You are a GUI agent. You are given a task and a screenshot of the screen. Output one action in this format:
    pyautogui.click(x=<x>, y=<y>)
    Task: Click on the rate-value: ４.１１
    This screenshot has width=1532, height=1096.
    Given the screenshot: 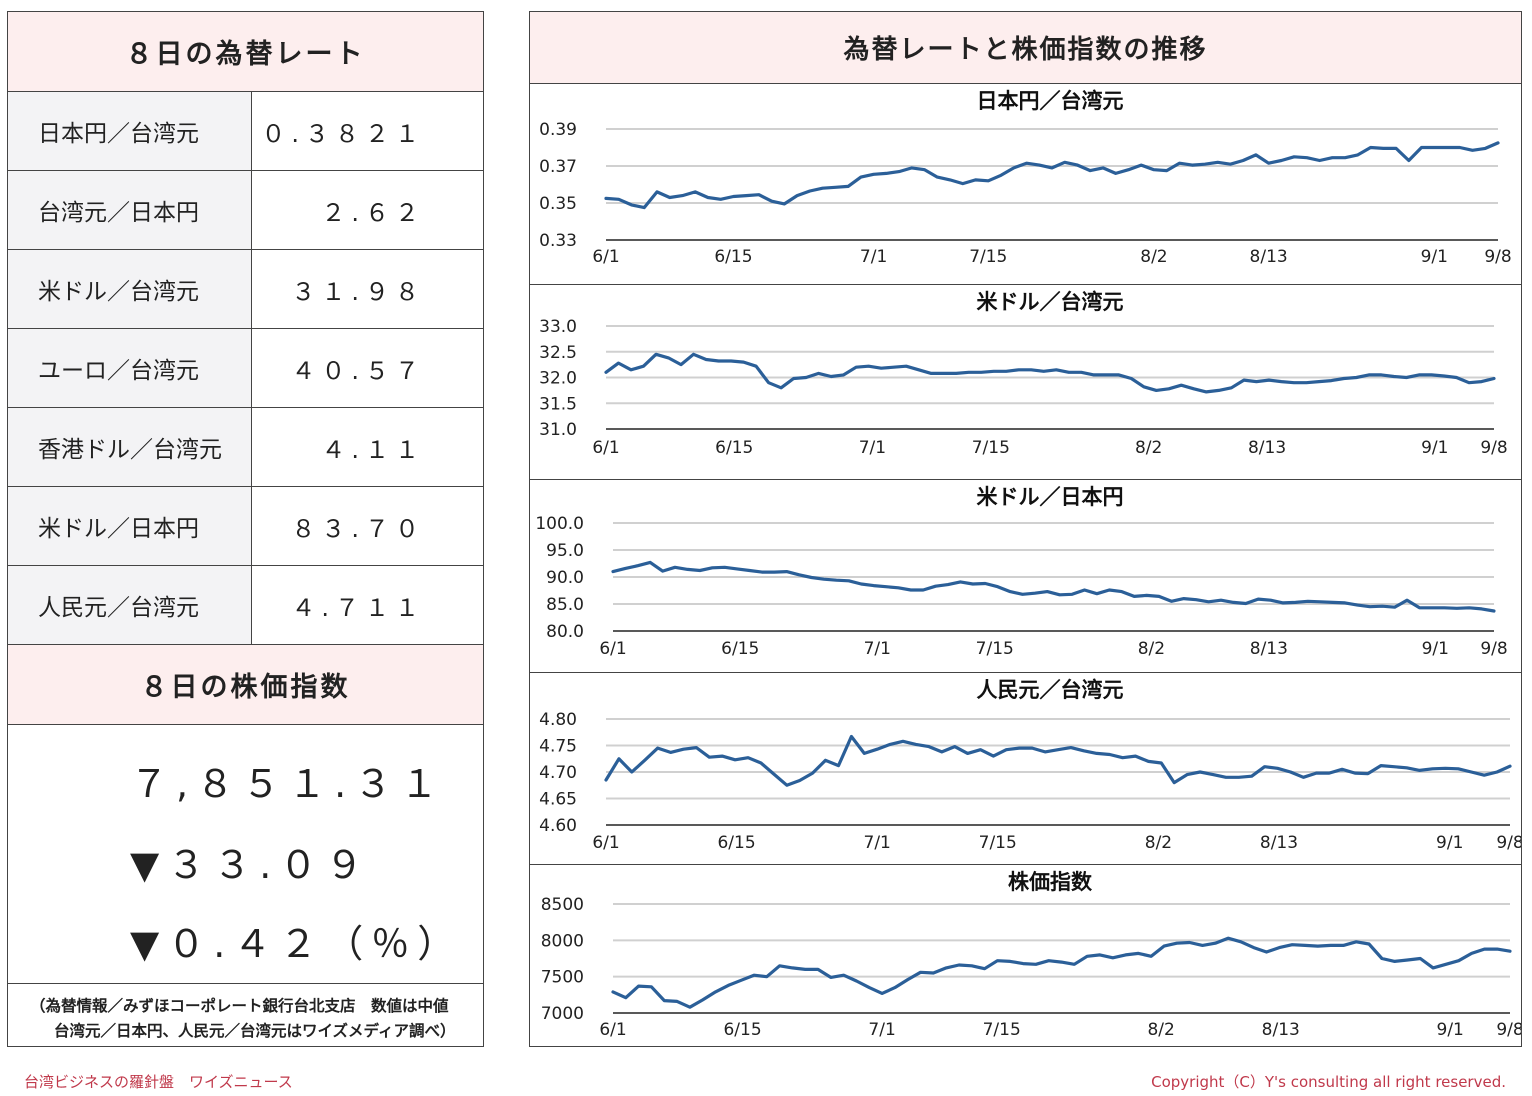 What is the action you would take?
    pyautogui.click(x=373, y=449)
    